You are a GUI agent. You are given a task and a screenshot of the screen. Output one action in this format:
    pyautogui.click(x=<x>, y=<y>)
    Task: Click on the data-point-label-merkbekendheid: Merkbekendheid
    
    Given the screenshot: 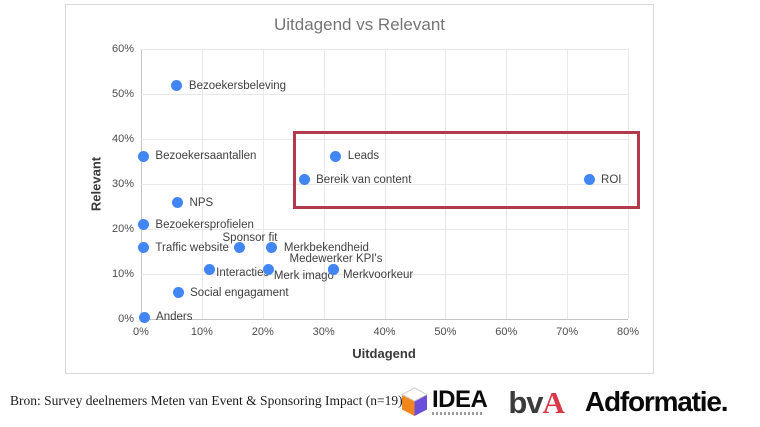 What is the action you would take?
    pyautogui.click(x=326, y=247)
    